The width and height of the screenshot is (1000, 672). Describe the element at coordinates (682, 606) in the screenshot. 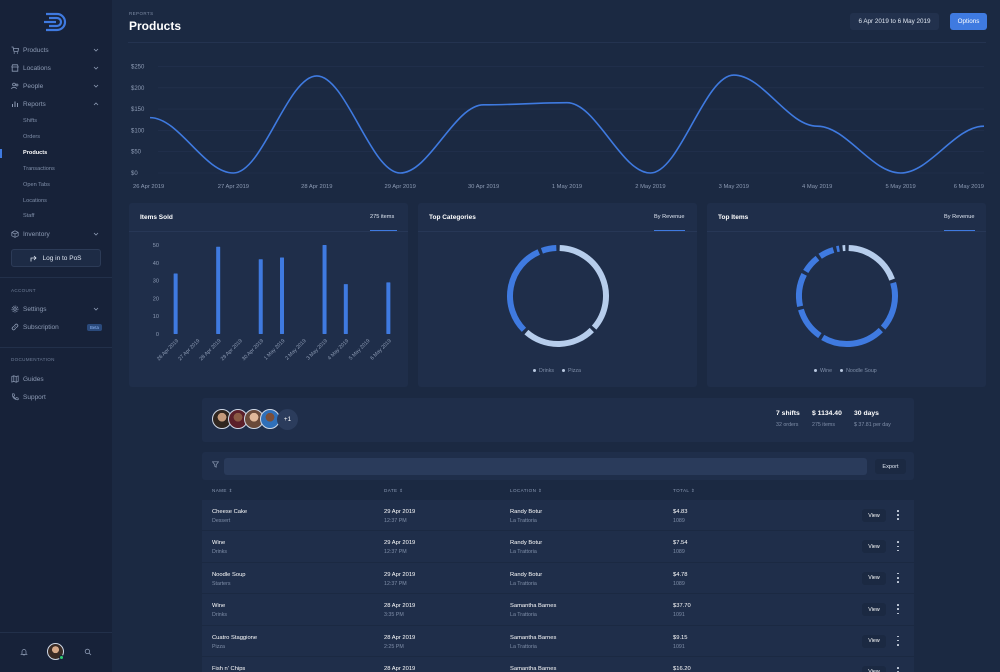

I see `cell-primary: $37.70` at that location.